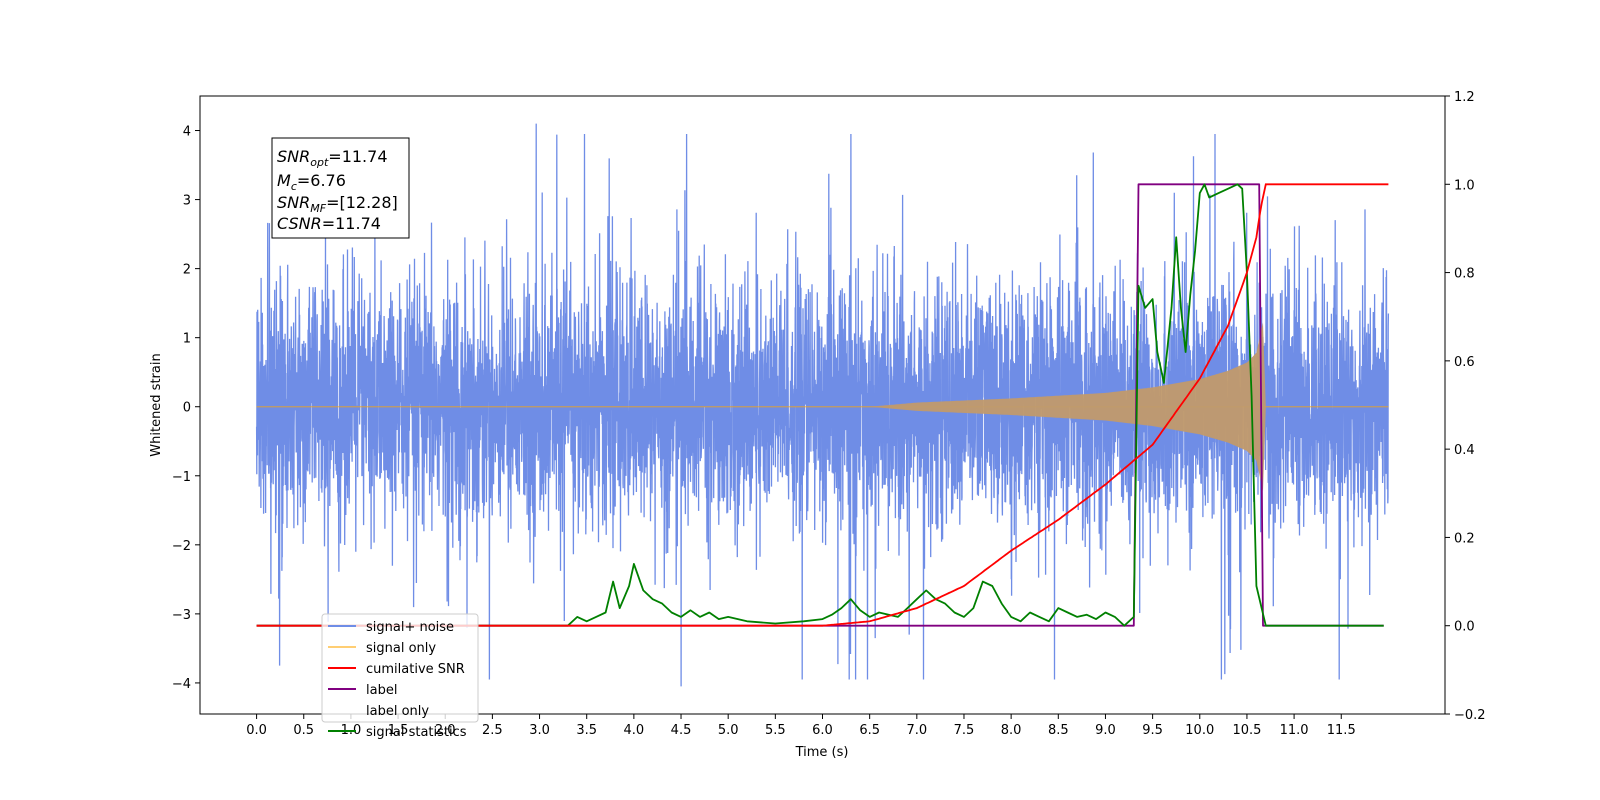 The width and height of the screenshot is (1600, 800). Describe the element at coordinates (181, 477) in the screenshot. I see `y-tick-label: −1` at that location.